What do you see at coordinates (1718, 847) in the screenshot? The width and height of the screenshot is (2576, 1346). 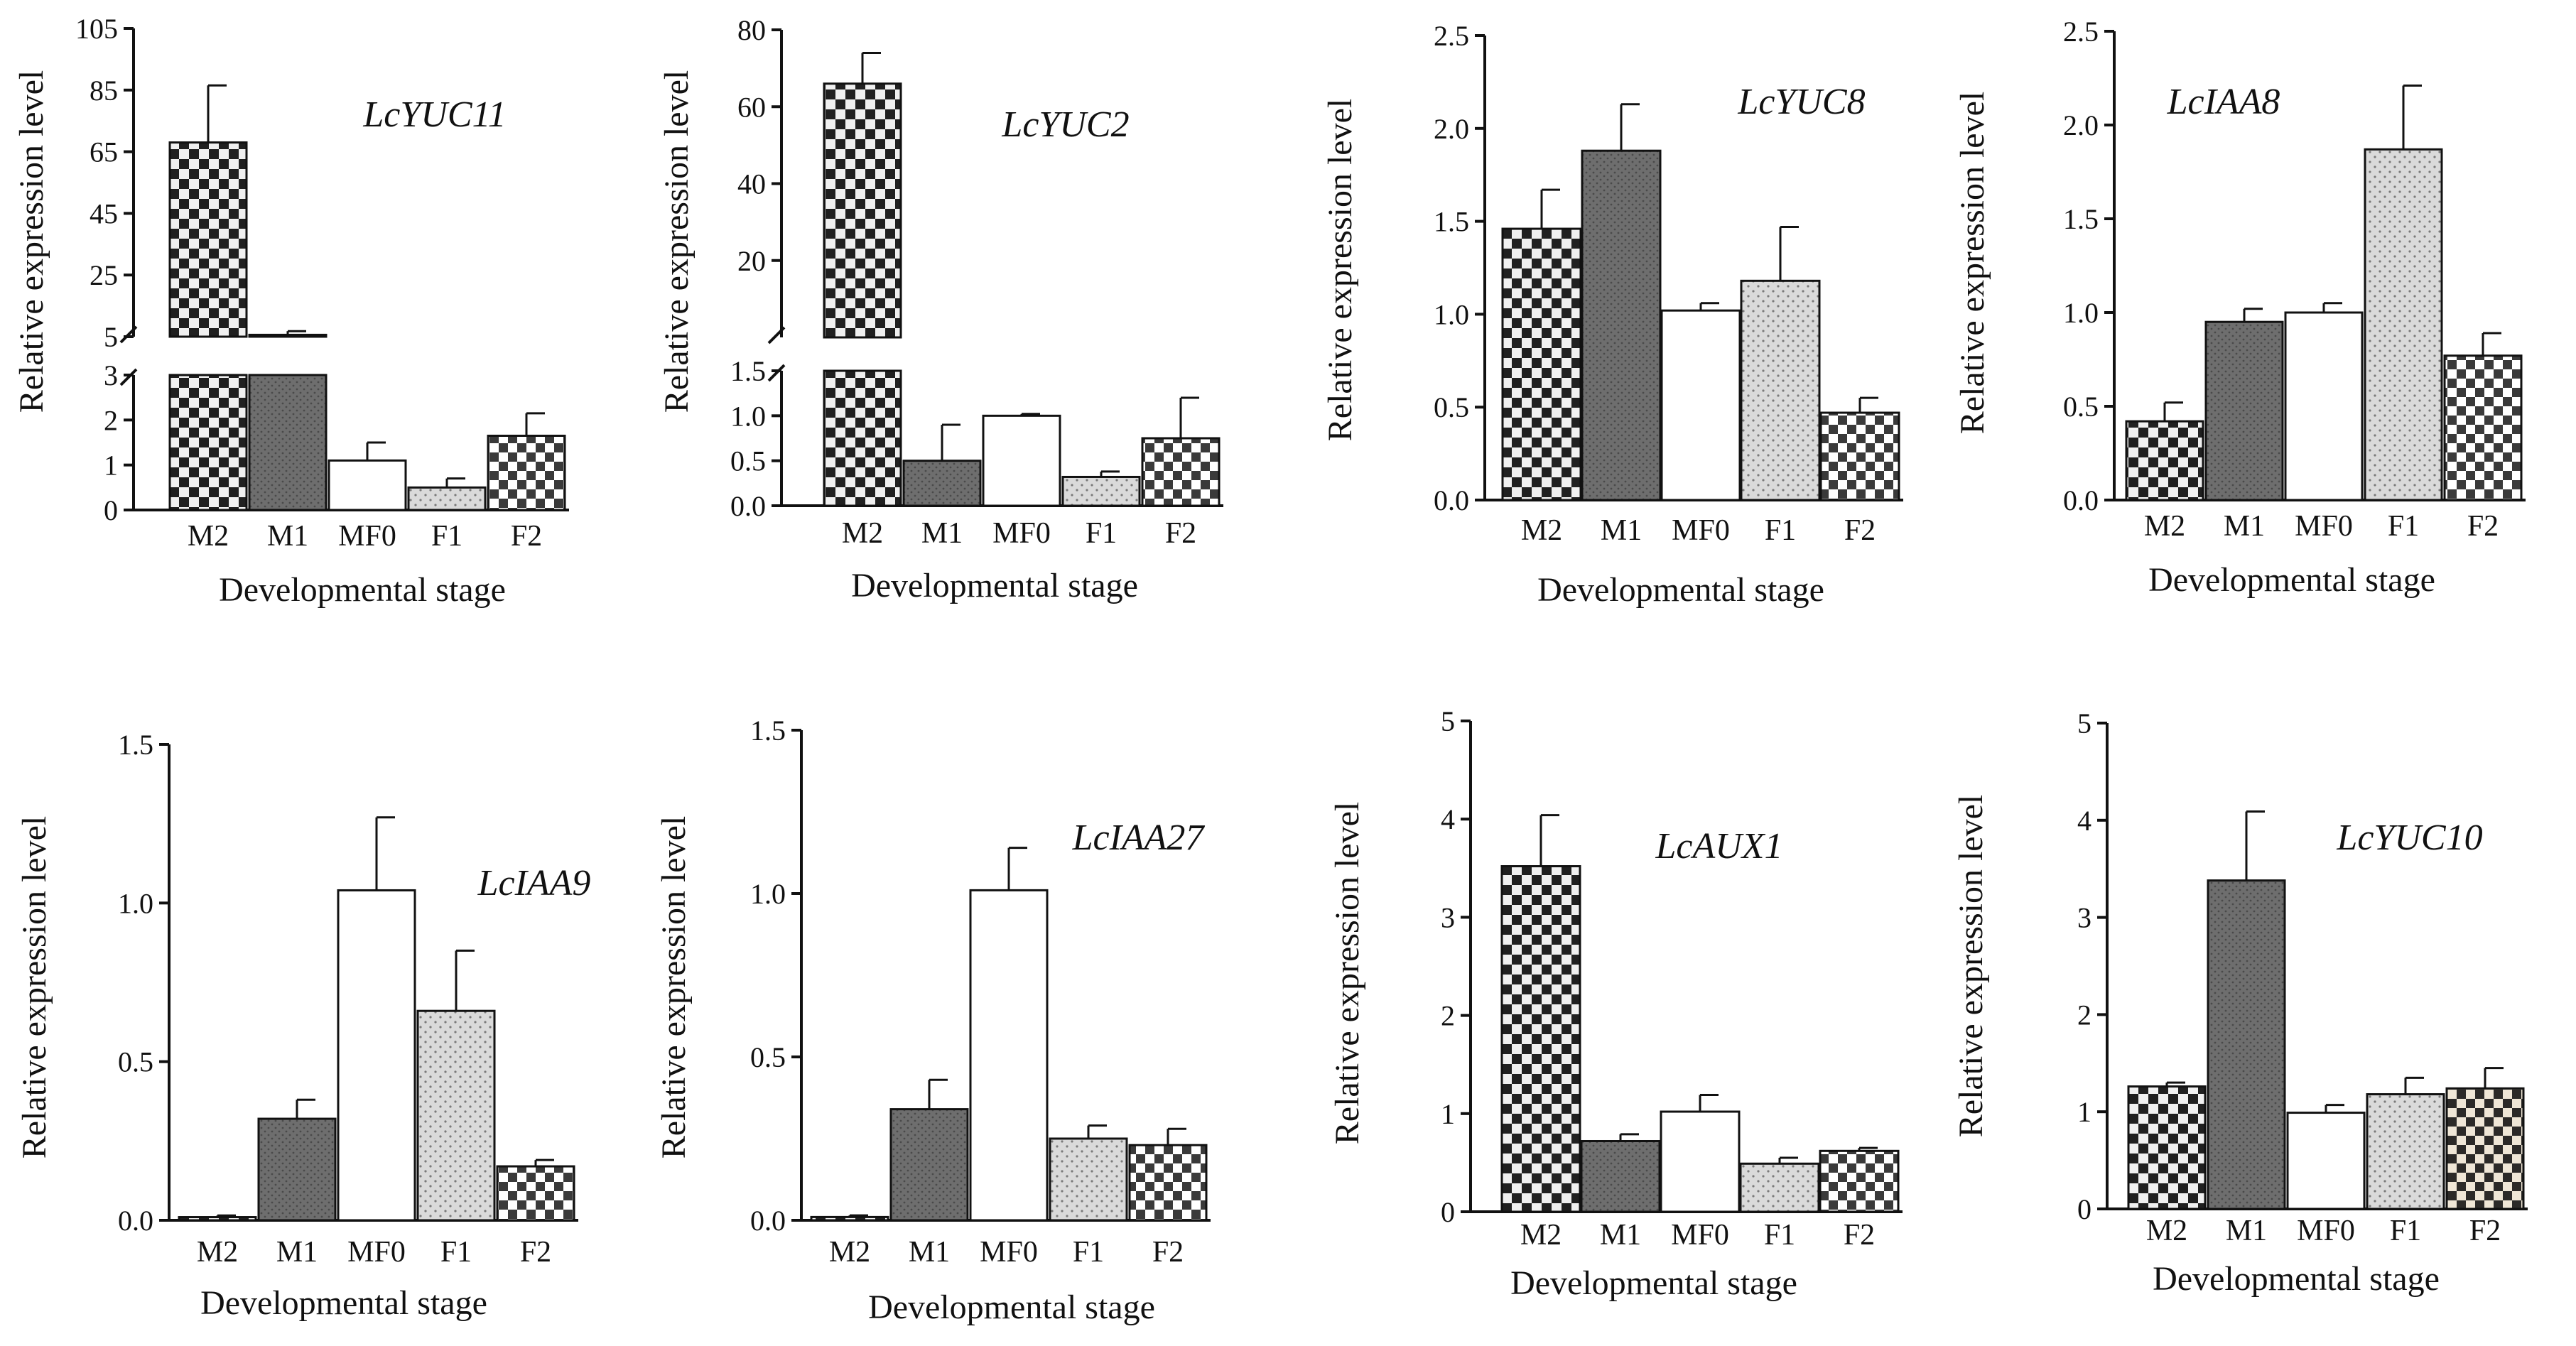 I see `panel-title: LcAUX1` at bounding box center [1718, 847].